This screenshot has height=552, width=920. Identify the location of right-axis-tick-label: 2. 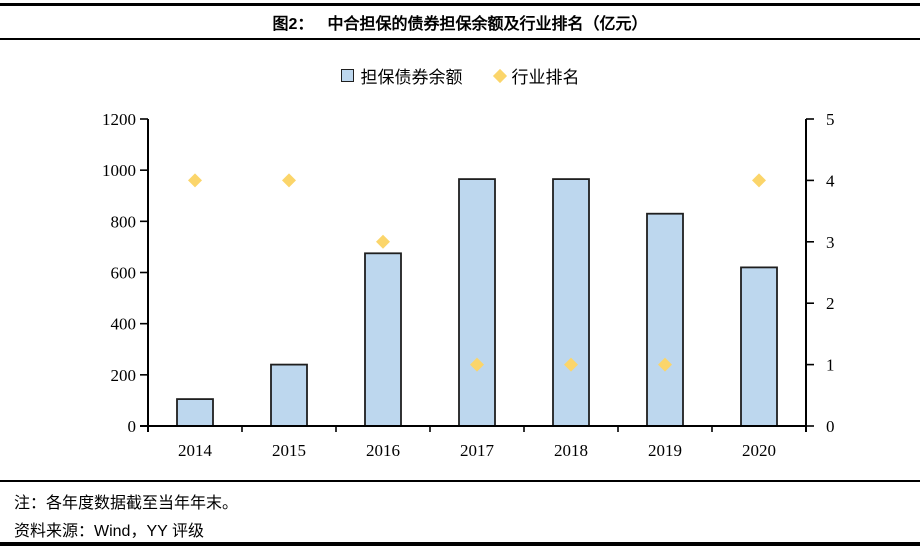
(830, 303).